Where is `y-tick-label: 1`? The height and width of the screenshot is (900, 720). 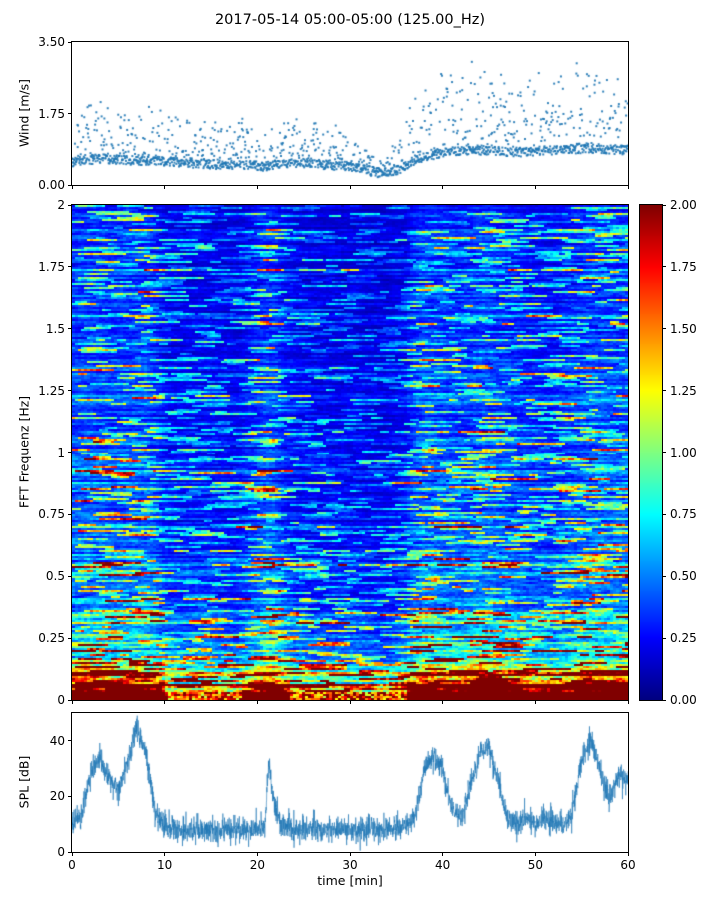
y-tick-label: 1 is located at coordinates (61, 452).